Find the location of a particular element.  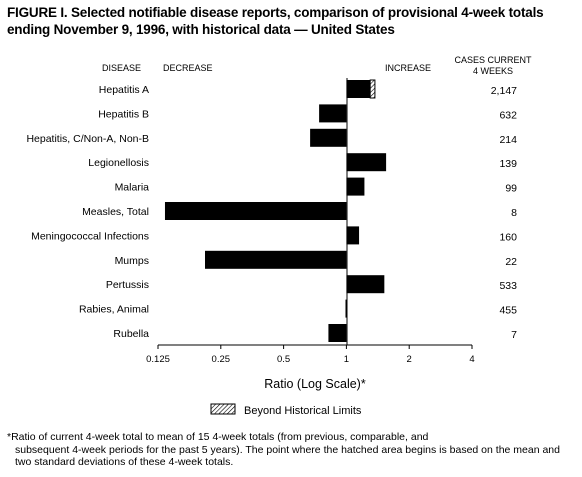

bar-meningococcal-infections is located at coordinates (353, 235).